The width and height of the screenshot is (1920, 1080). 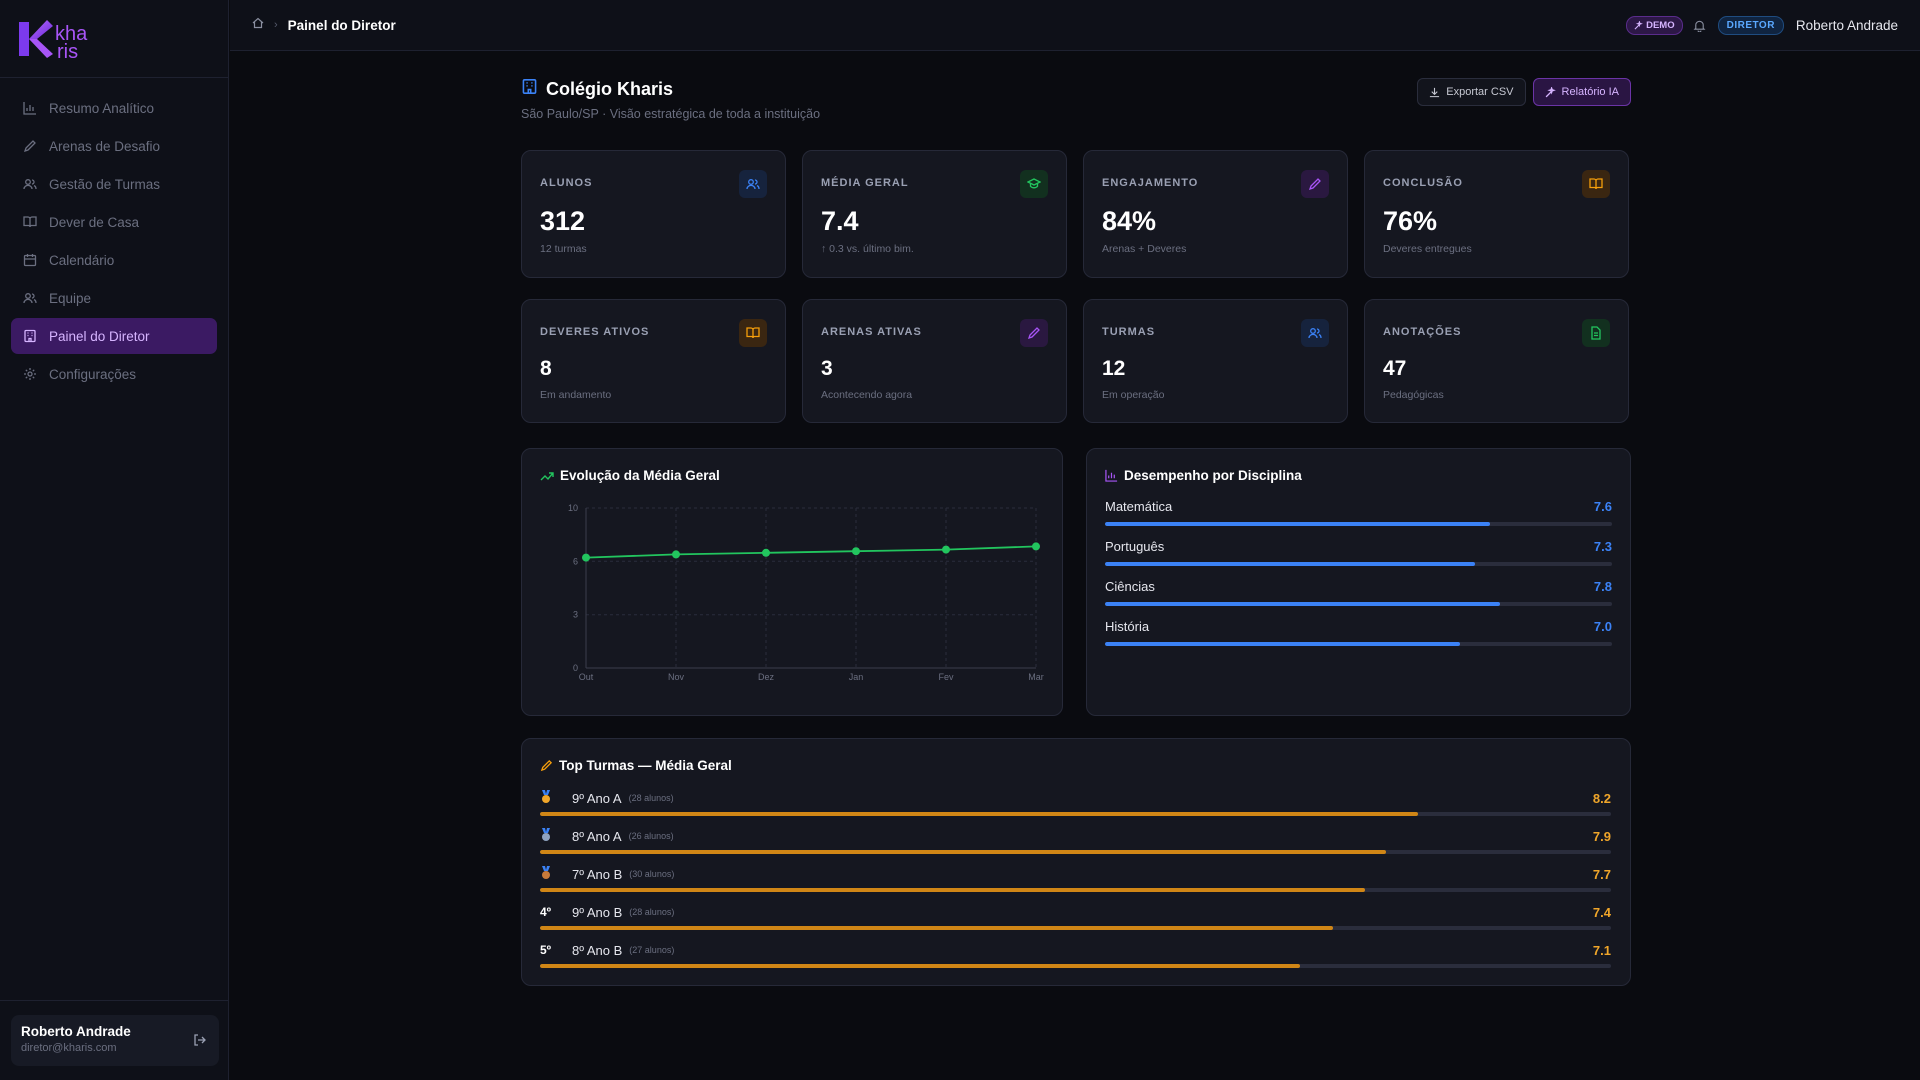 What do you see at coordinates (1422, 332) in the screenshot?
I see `kpi-label: ANOTAÇÕES` at bounding box center [1422, 332].